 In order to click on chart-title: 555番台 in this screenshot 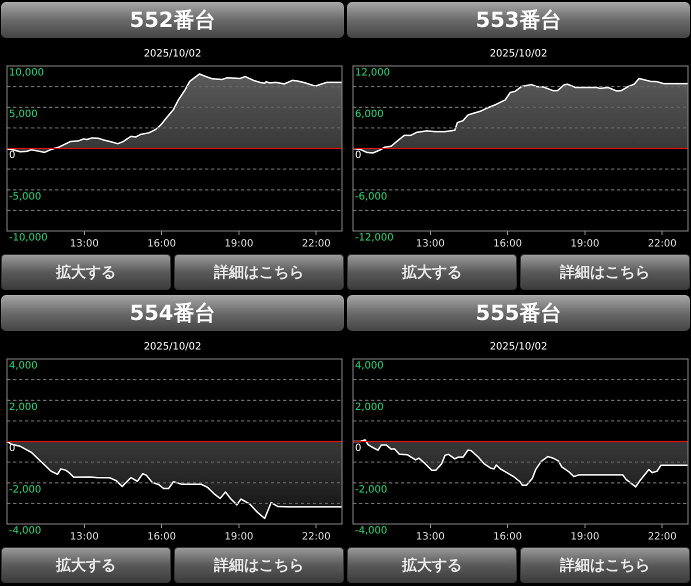, I will do `click(518, 313)`.